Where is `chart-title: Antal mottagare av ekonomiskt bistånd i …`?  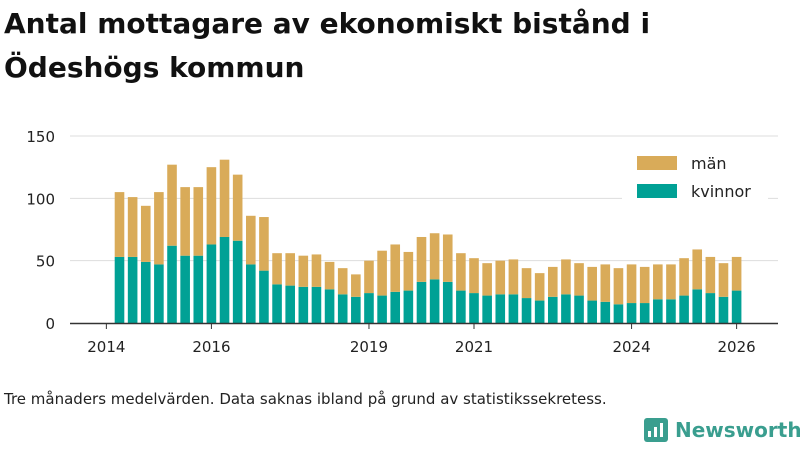 chart-title: Antal mottagare av ekonomiskt bistånd i … is located at coordinates (327, 45).